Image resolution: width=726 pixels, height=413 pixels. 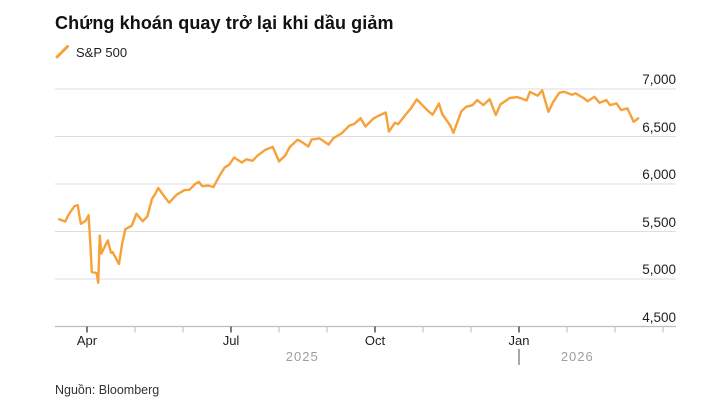 What do you see at coordinates (224, 23) in the screenshot?
I see `chart-title: Chứng khoán quay trở lại khi dầu giảm` at bounding box center [224, 23].